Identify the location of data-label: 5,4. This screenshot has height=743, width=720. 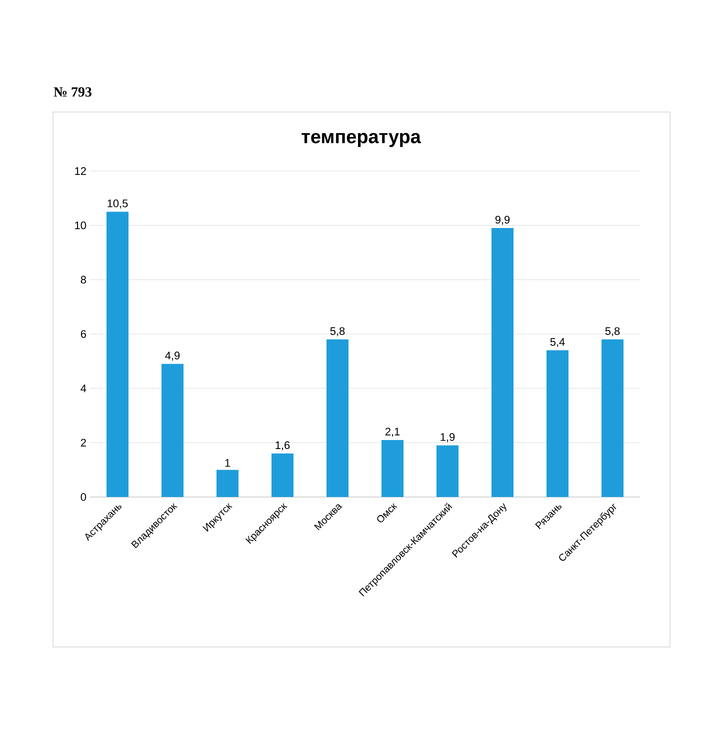
(557, 343).